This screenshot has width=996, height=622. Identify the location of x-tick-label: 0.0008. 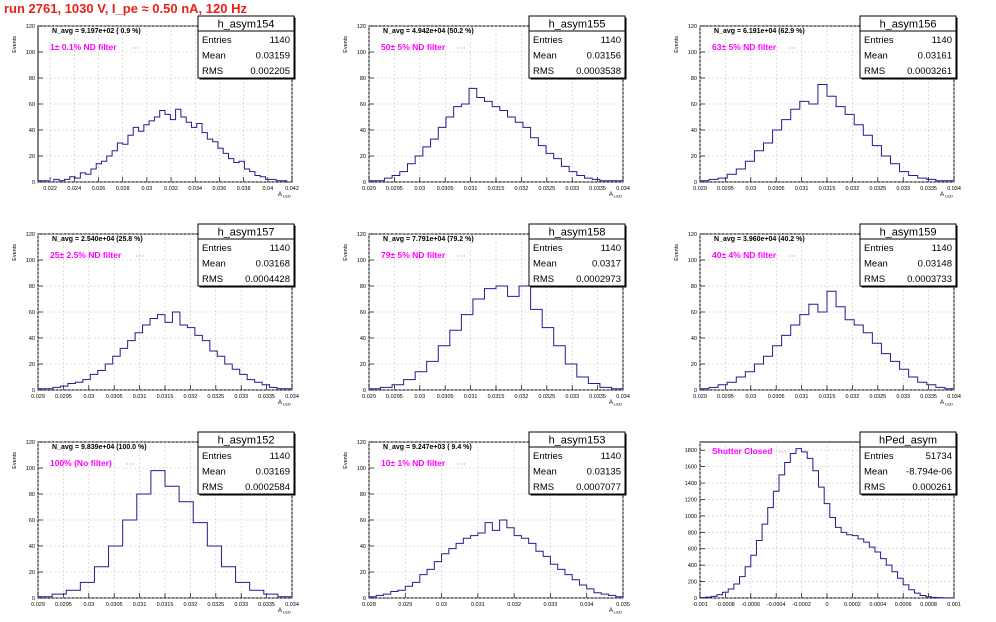
(928, 605).